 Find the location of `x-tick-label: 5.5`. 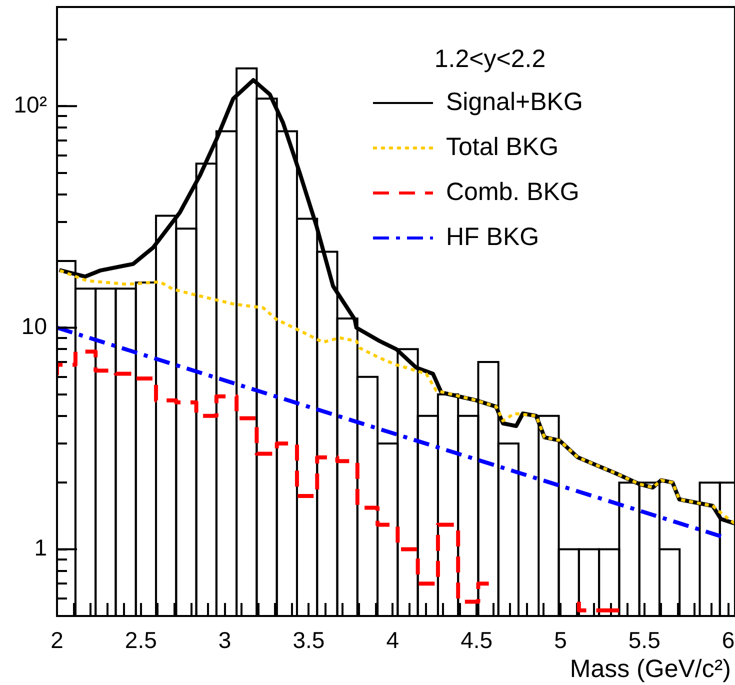

x-tick-label: 5.5 is located at coordinates (644, 640).